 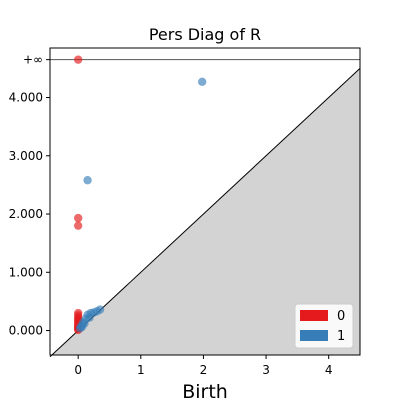 What do you see at coordinates (78, 370) in the screenshot?
I see `x-tick-label: 0` at bounding box center [78, 370].